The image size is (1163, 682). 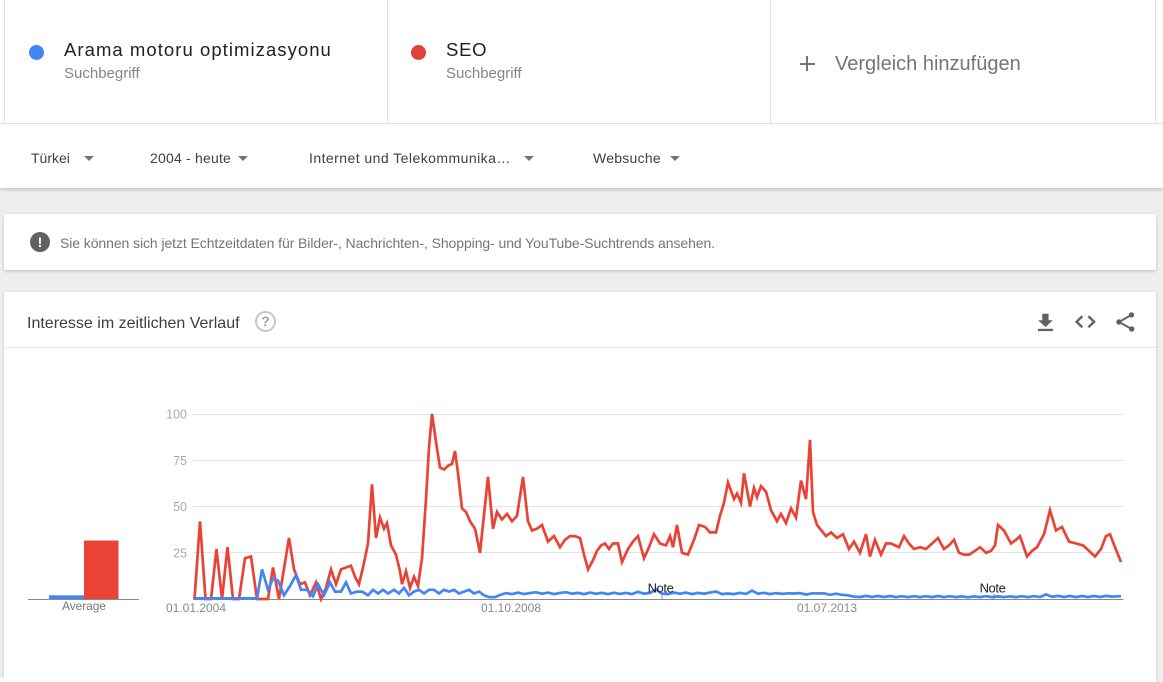 What do you see at coordinates (180, 553) in the screenshot?
I see `svg-text: 25` at bounding box center [180, 553].